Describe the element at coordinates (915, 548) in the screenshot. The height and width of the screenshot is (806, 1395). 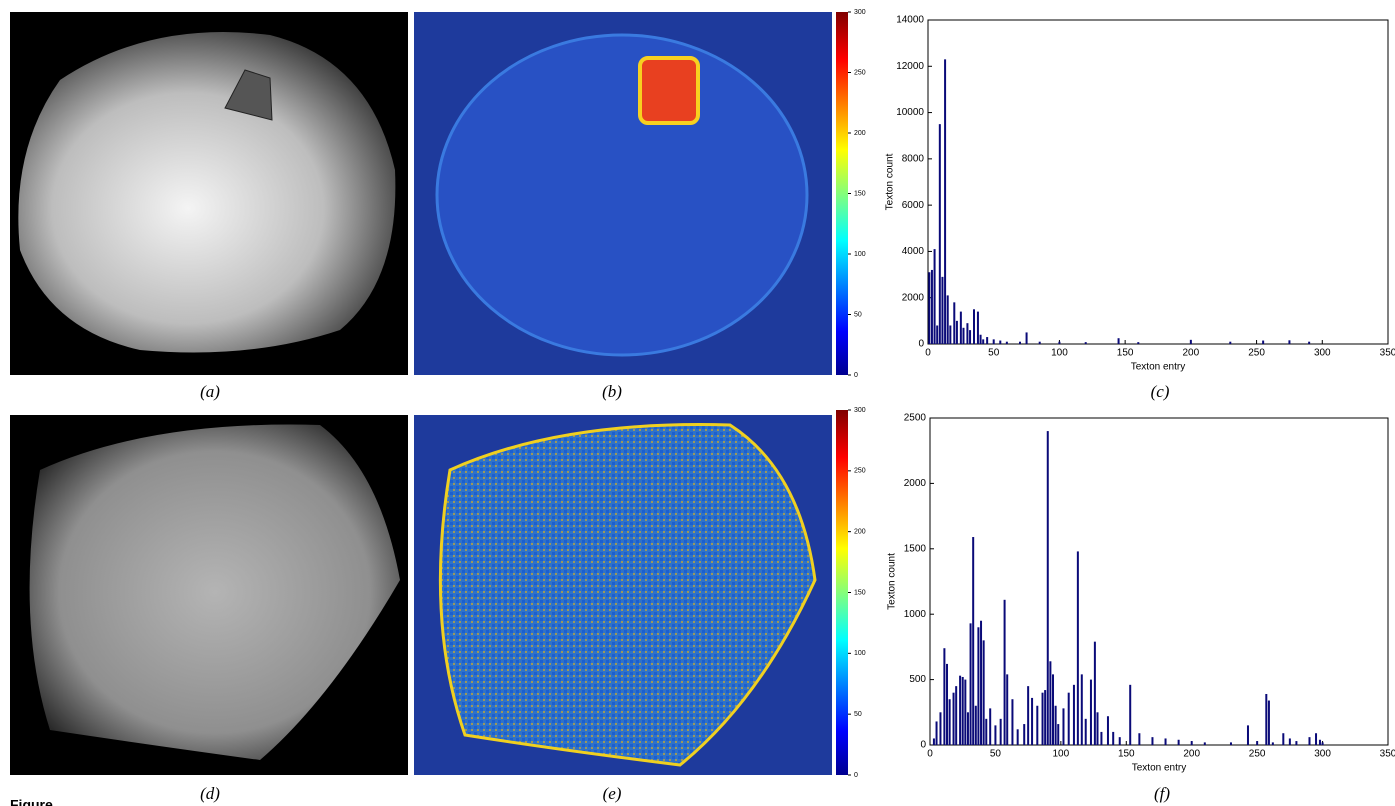
I see `y-tick-label: 1500` at that location.